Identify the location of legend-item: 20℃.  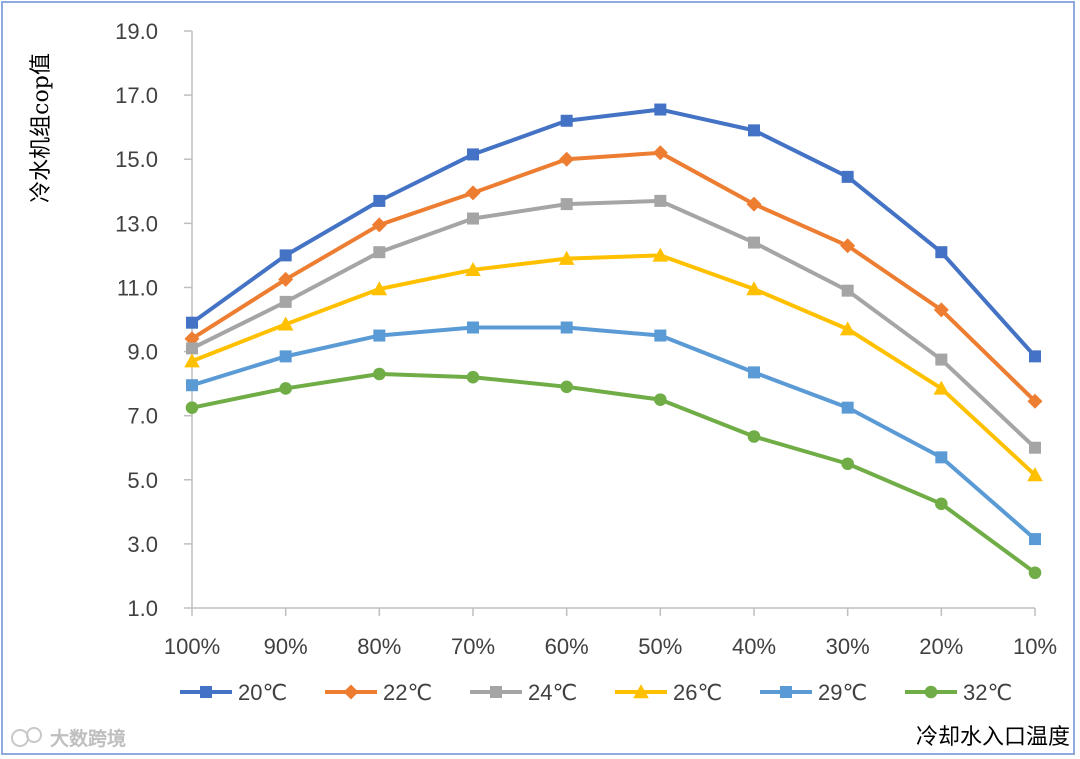
(233, 692).